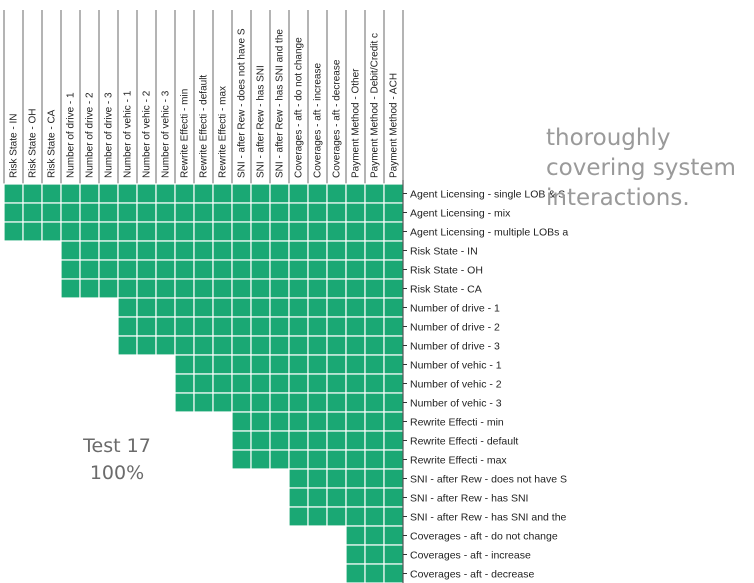 Image resolution: width=754 pixels, height=583 pixels. I want to click on side-note-line-2: covering system, so click(641, 168).